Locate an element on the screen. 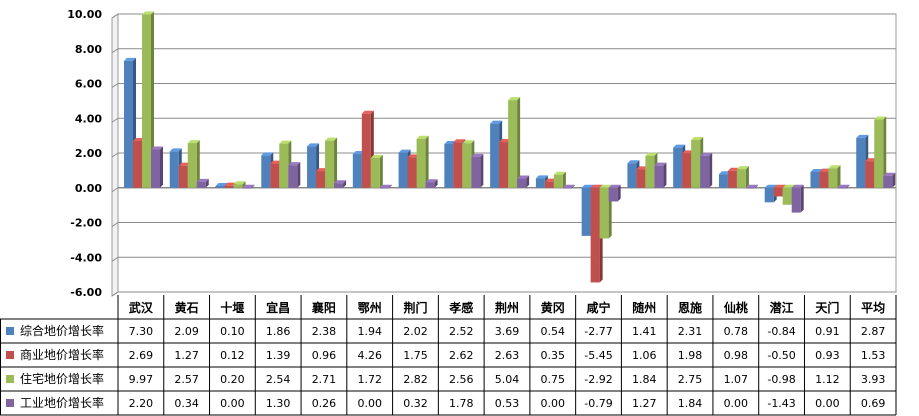  table-cell: 0.96 is located at coordinates (324, 355).